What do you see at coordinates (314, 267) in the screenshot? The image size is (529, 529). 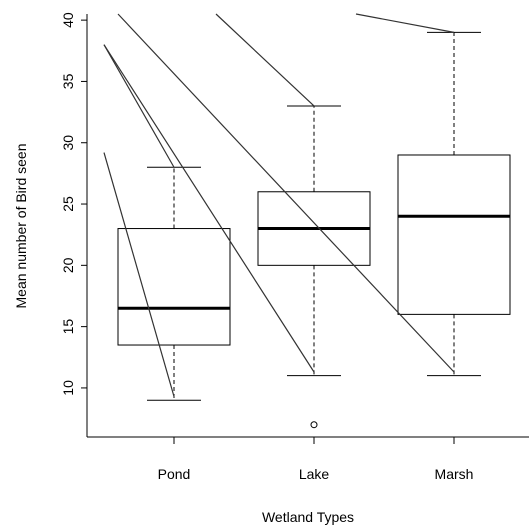 I see `box-lake` at bounding box center [314, 267].